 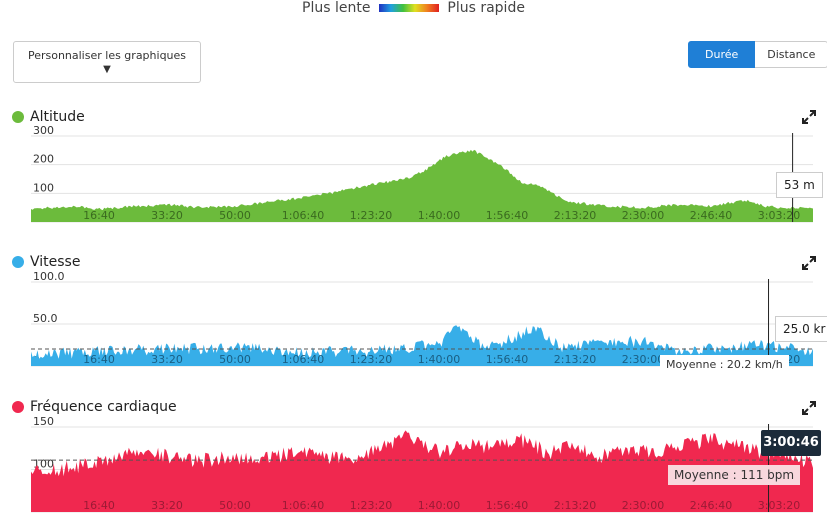 What do you see at coordinates (791, 443) in the screenshot?
I see `cursor-time-badge: 3:00:46` at bounding box center [791, 443].